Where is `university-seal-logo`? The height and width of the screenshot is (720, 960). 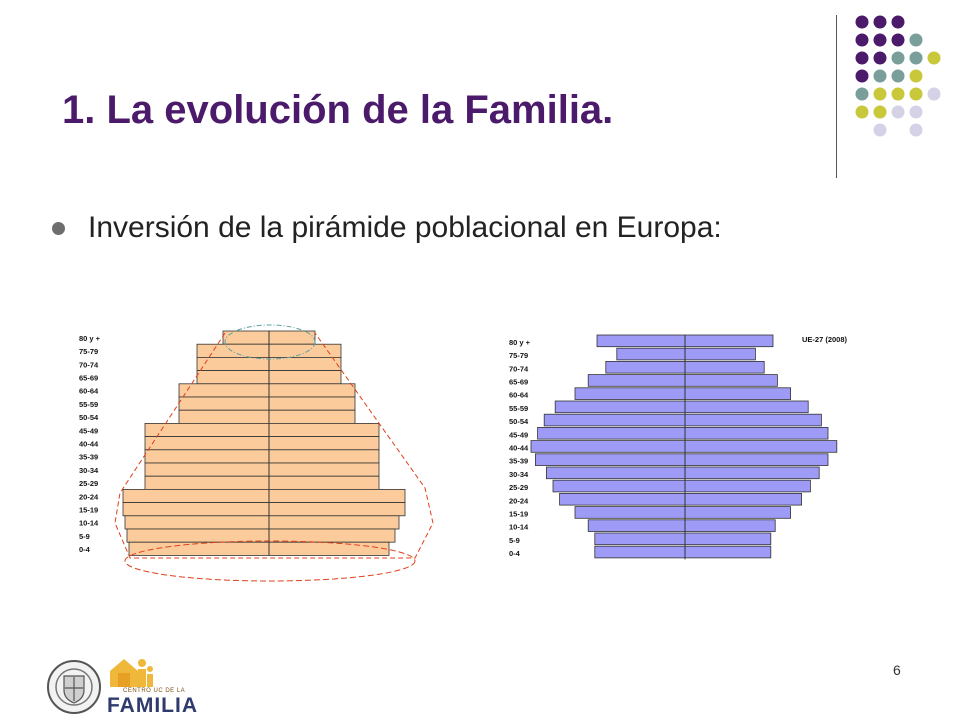 university-seal-logo is located at coordinates (74, 687).